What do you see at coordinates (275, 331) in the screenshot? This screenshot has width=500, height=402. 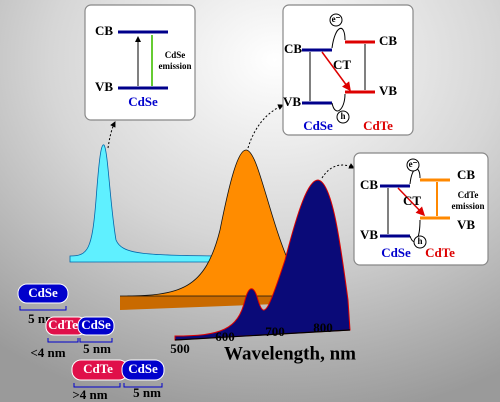 I see `tick-label: 700` at bounding box center [275, 331].